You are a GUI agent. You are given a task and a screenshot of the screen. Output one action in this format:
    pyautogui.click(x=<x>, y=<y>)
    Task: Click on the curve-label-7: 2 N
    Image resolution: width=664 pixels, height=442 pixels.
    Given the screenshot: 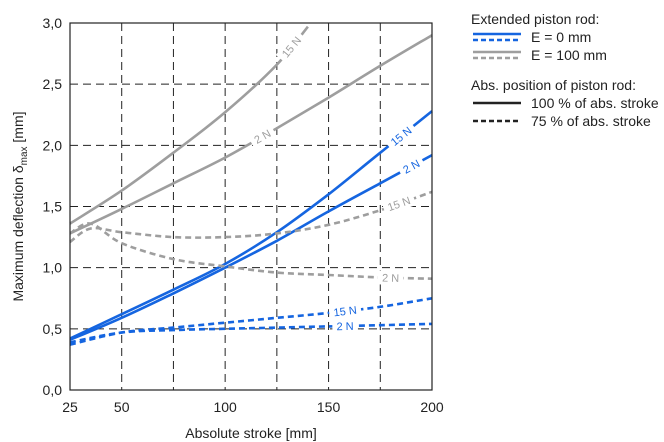 What is the action you would take?
    pyautogui.click(x=345, y=326)
    